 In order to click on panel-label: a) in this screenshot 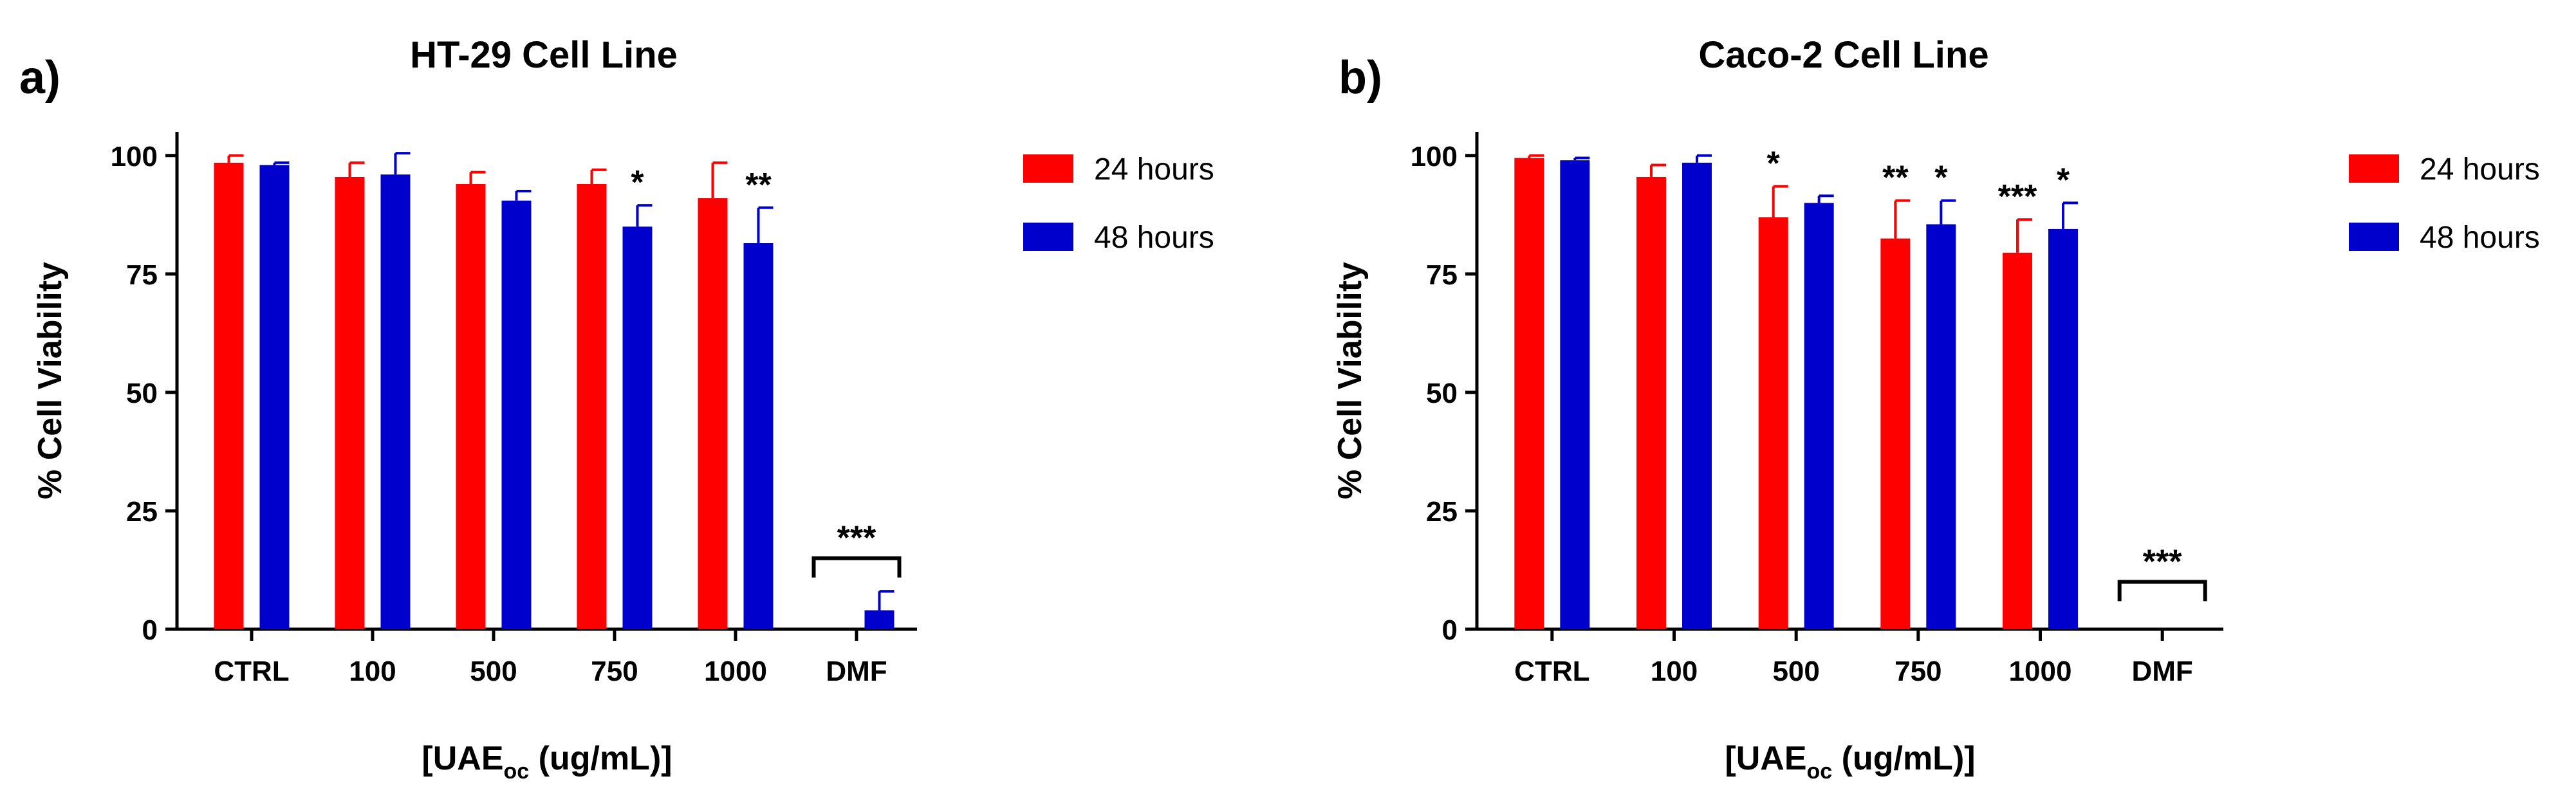, I will do `click(39, 78)`.